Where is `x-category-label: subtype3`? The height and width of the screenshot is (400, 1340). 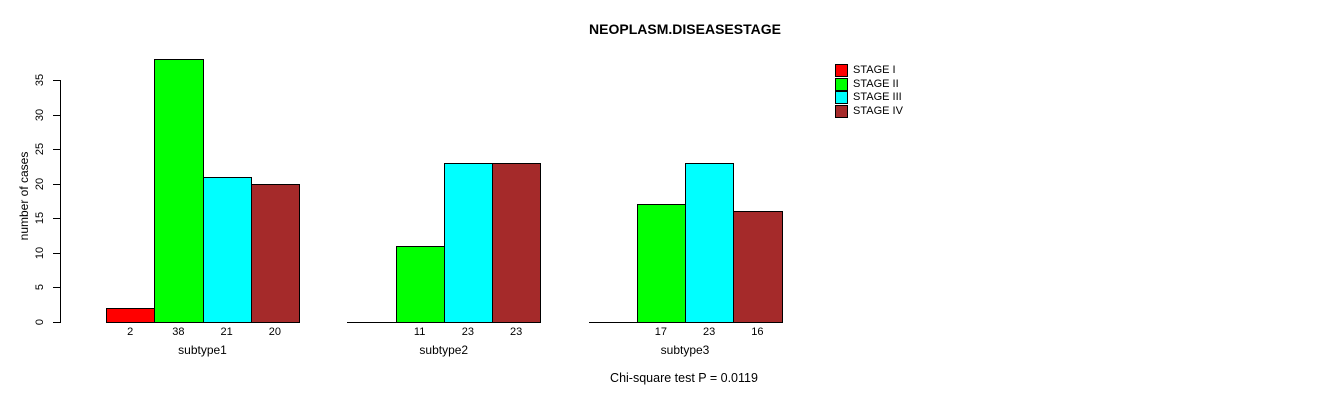
x-category-label: subtype3 is located at coordinates (685, 350).